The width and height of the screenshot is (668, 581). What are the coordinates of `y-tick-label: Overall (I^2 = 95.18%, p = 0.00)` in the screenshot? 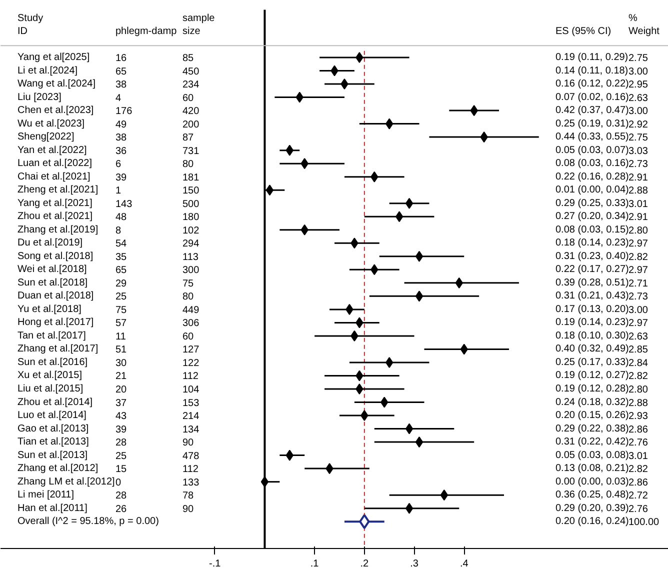 It's located at (88, 522).